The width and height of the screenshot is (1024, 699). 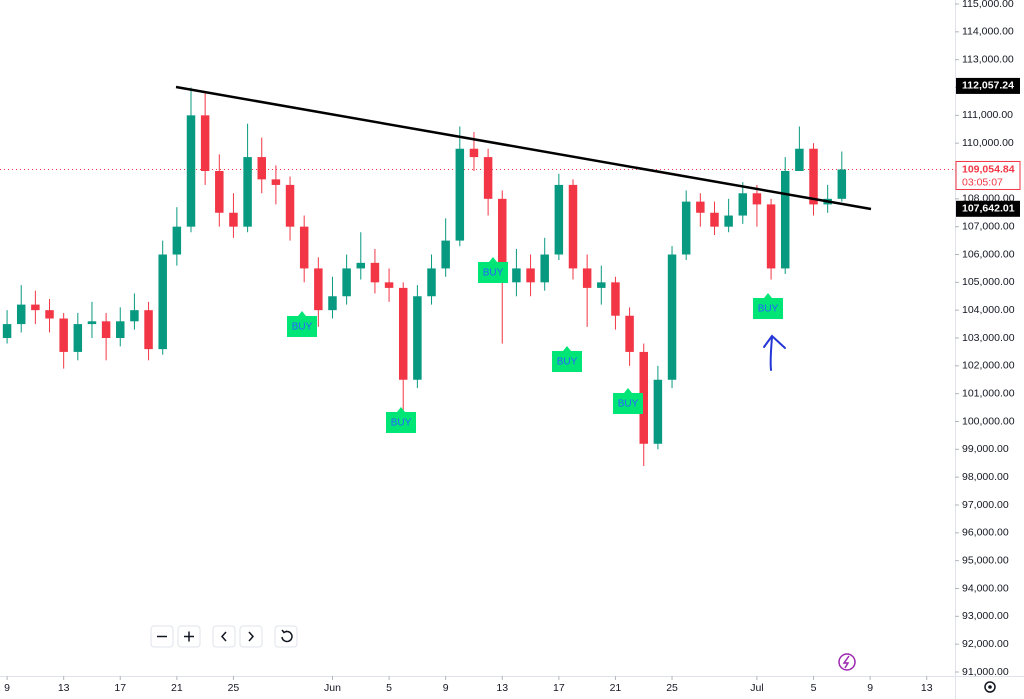 What do you see at coordinates (985, 533) in the screenshot?
I see `y-tick-label: 96,000.00` at bounding box center [985, 533].